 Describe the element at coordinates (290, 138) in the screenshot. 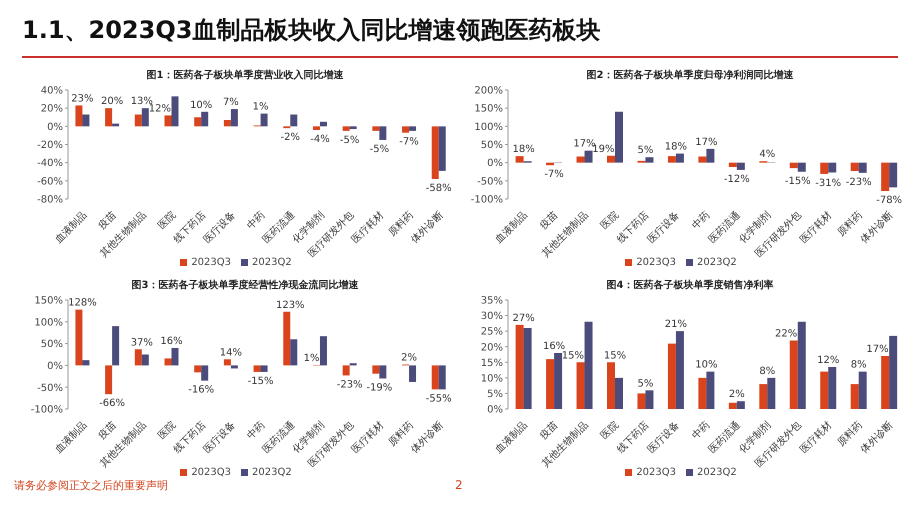

I see `data-label: -2%` at that location.